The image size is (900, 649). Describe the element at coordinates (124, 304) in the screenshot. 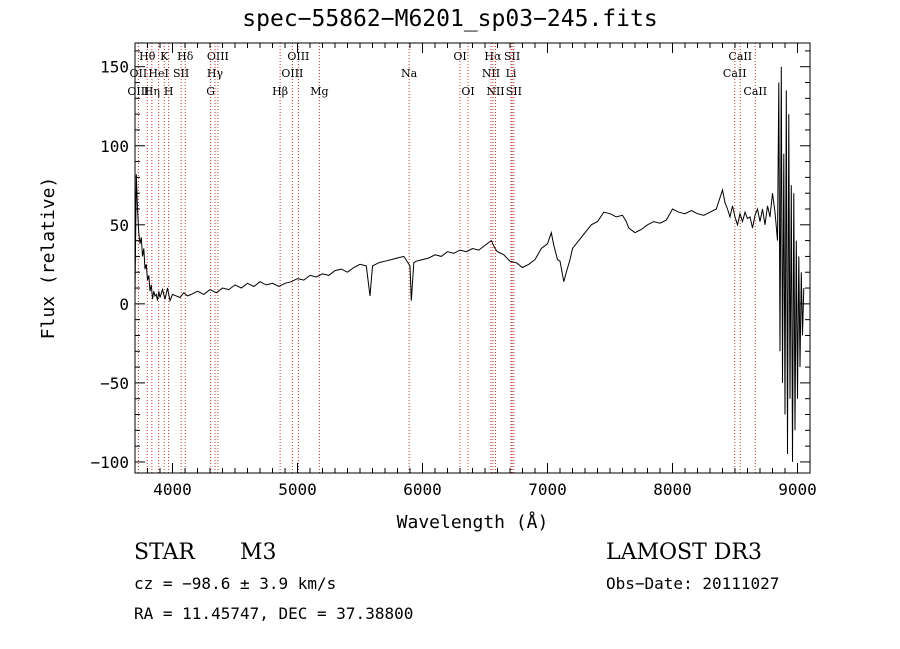

I see `y-tick-label: 0` at that location.